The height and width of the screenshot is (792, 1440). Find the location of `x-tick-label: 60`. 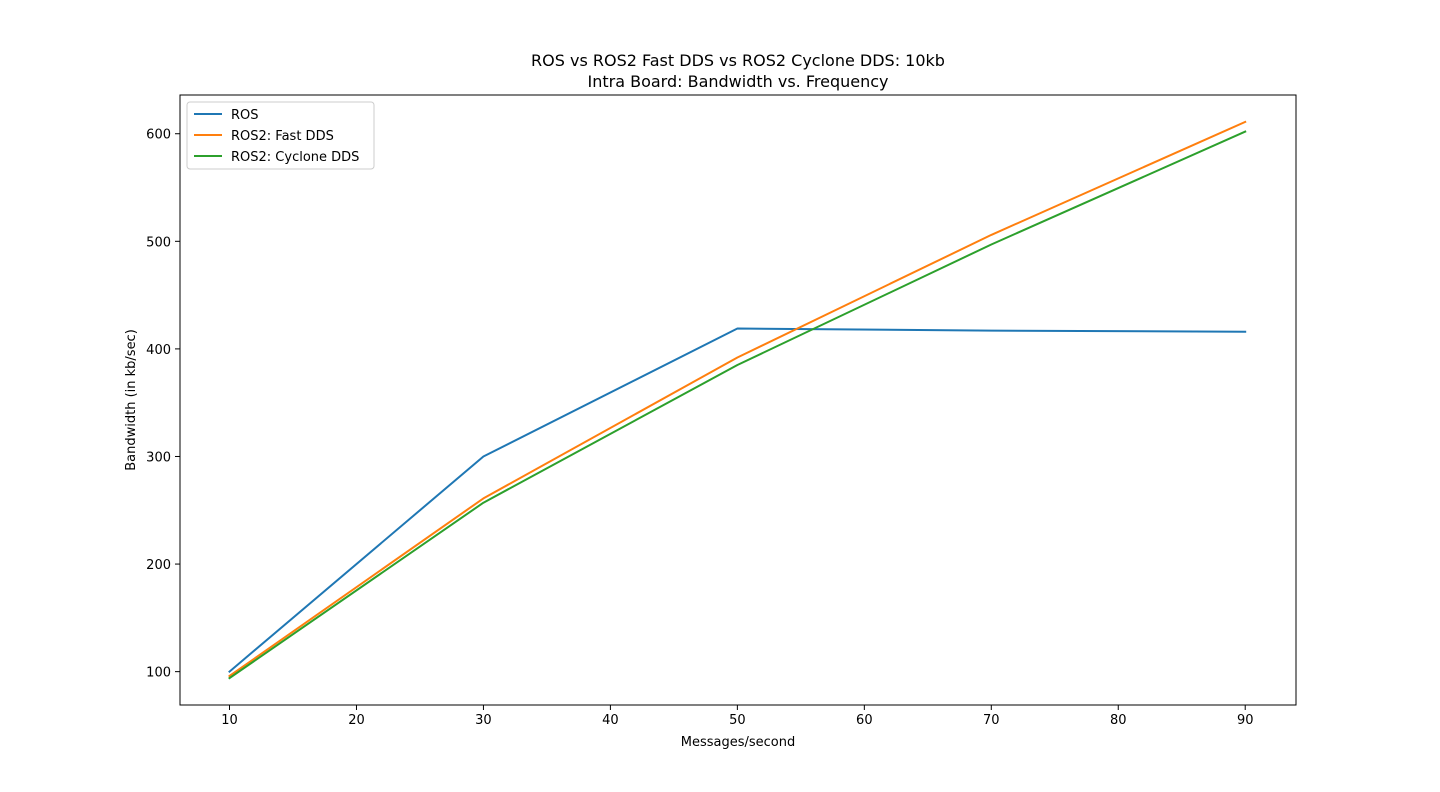

x-tick-label: 60 is located at coordinates (864, 720).